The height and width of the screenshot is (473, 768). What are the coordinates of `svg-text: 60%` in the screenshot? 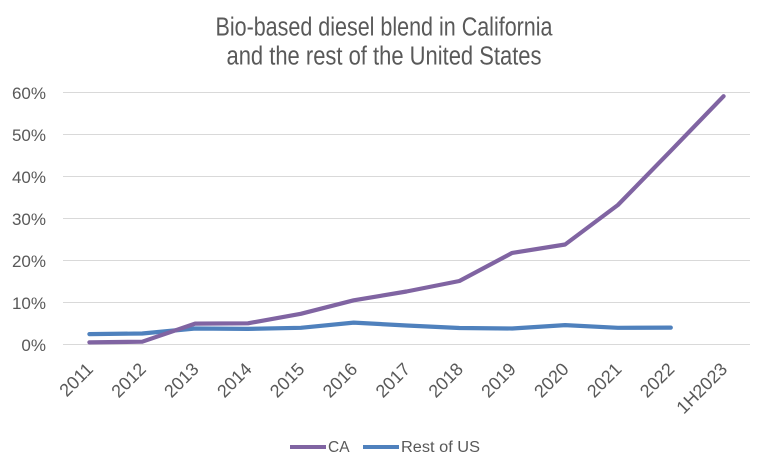 It's located at (29, 93).